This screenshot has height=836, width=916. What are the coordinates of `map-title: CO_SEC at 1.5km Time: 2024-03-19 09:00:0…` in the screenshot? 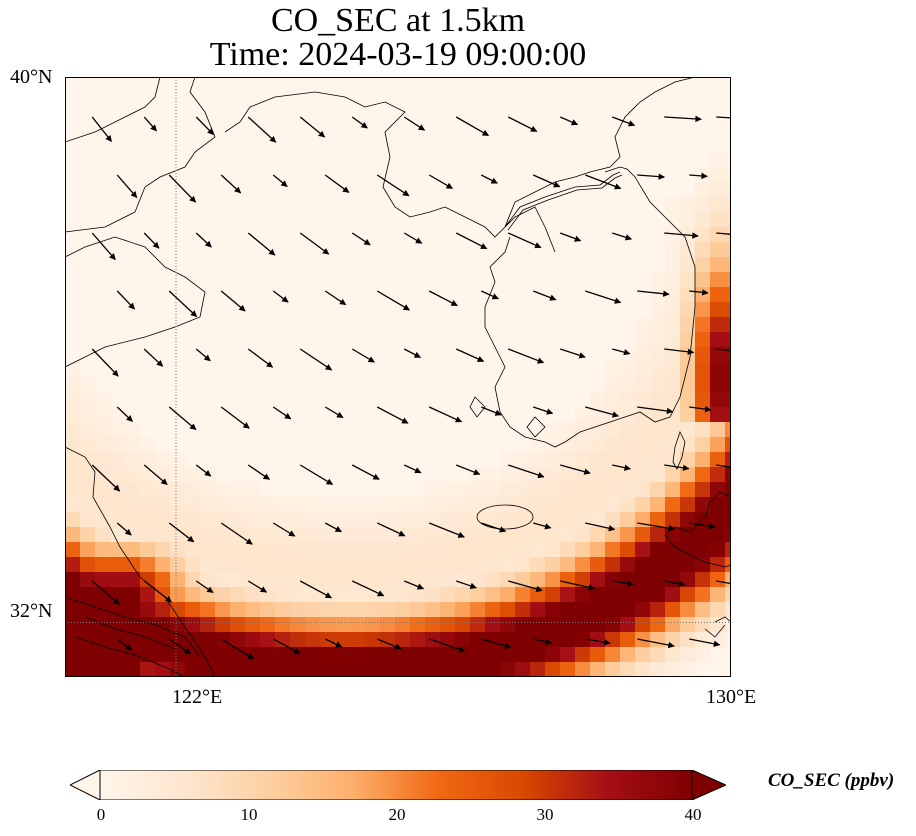 It's located at (398, 38).